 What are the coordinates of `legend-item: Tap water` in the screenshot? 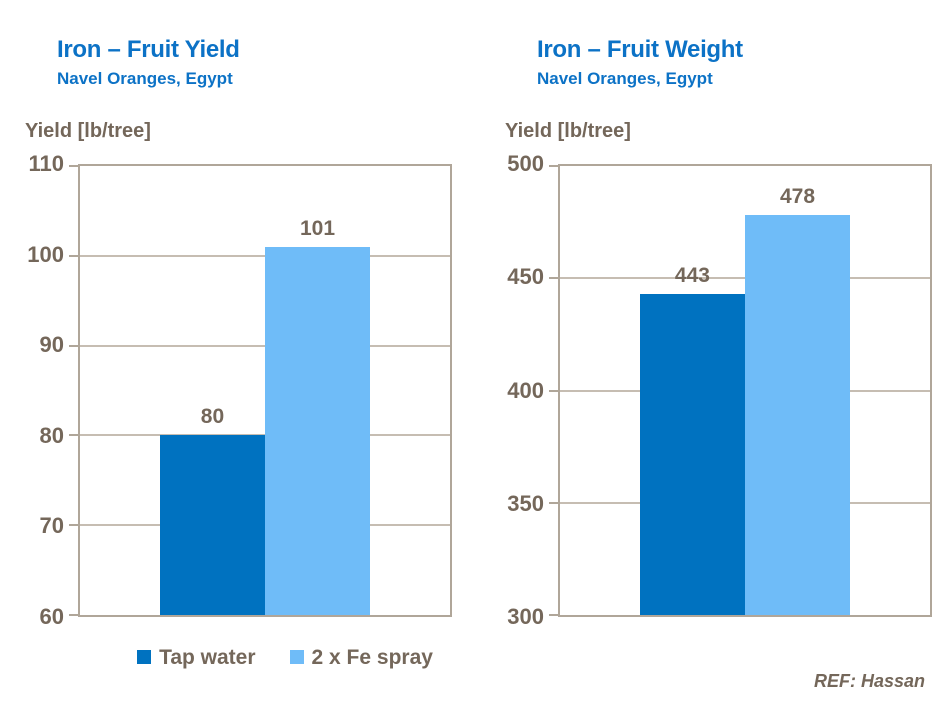 It's located at (196, 657).